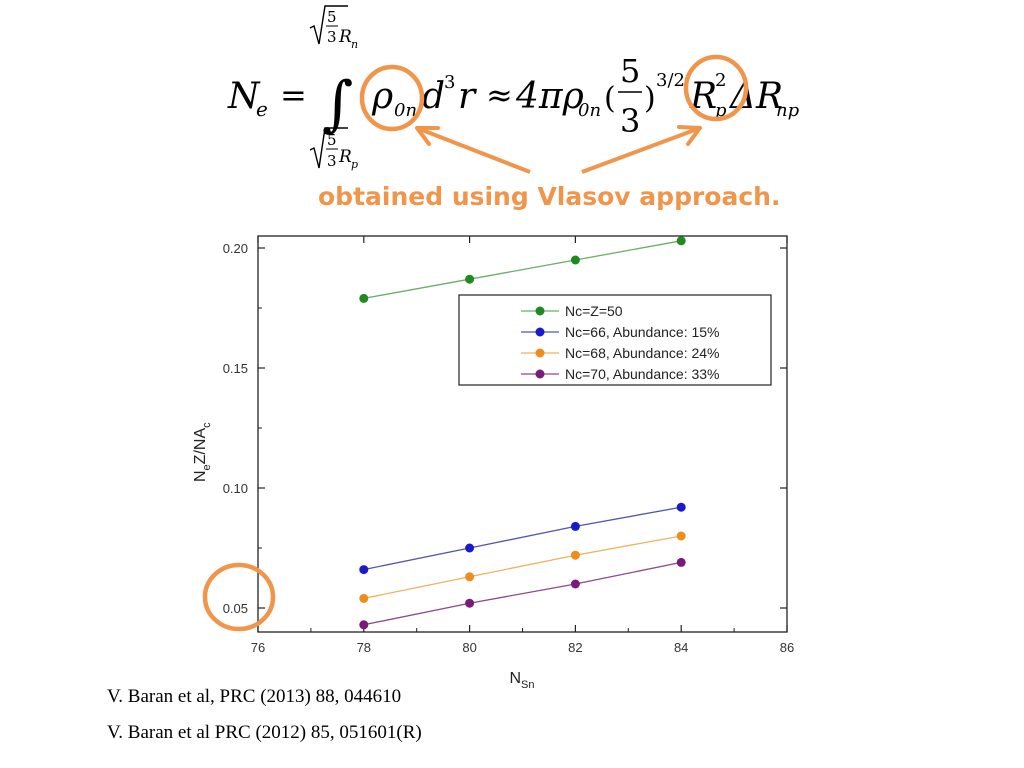  I want to click on arrow-left-head, so click(427, 136).